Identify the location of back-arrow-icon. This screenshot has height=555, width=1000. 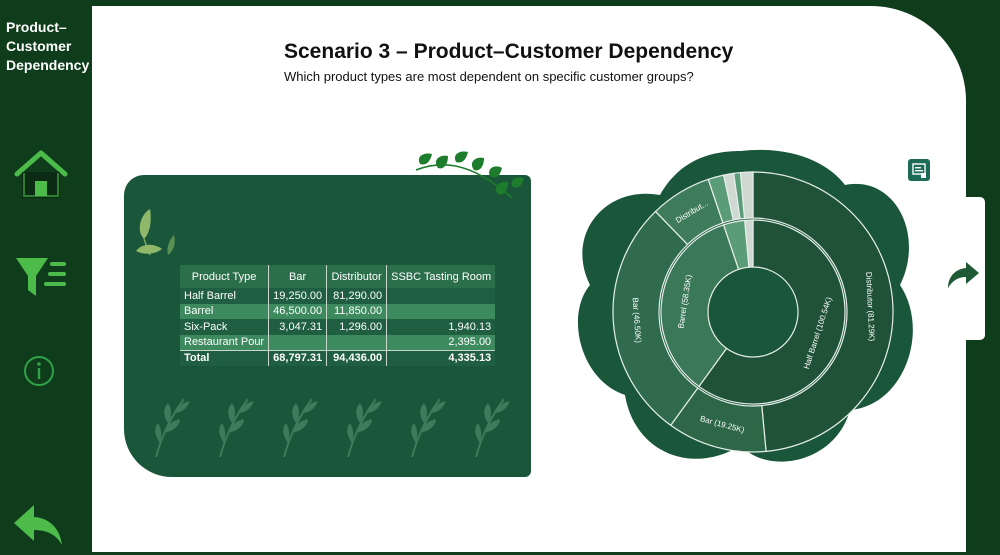
(38, 525).